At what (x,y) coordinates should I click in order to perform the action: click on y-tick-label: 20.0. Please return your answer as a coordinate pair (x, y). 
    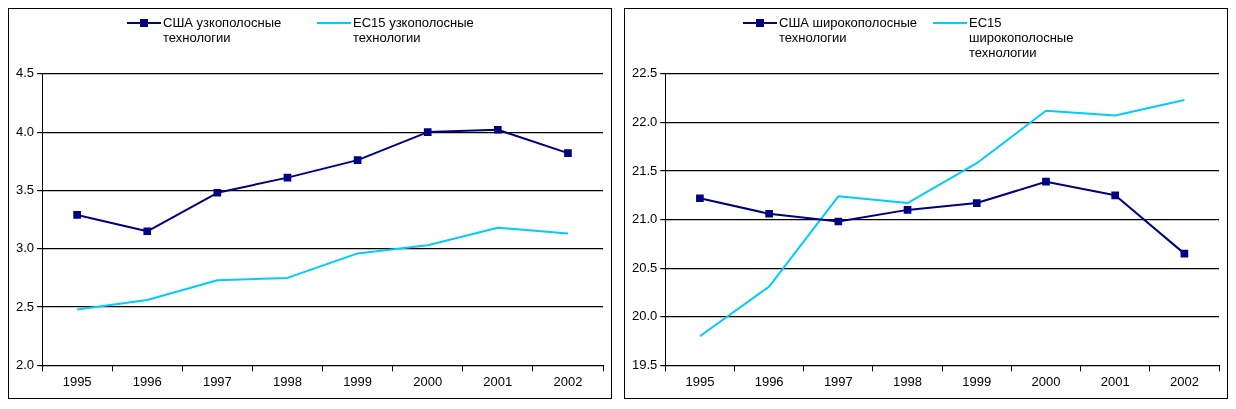
    Looking at the image, I should click on (644, 316).